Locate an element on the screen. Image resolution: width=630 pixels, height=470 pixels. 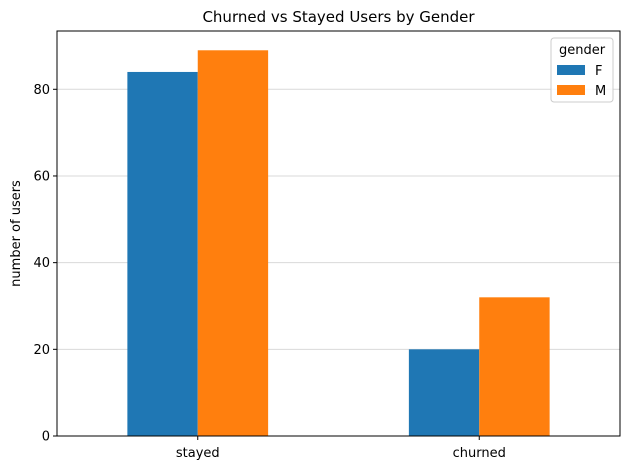
legend-swatch-F is located at coordinates (571, 70).